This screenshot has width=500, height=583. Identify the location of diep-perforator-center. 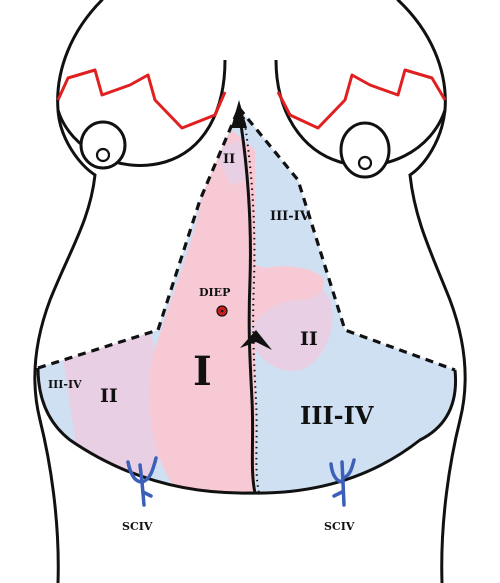
(222, 311).